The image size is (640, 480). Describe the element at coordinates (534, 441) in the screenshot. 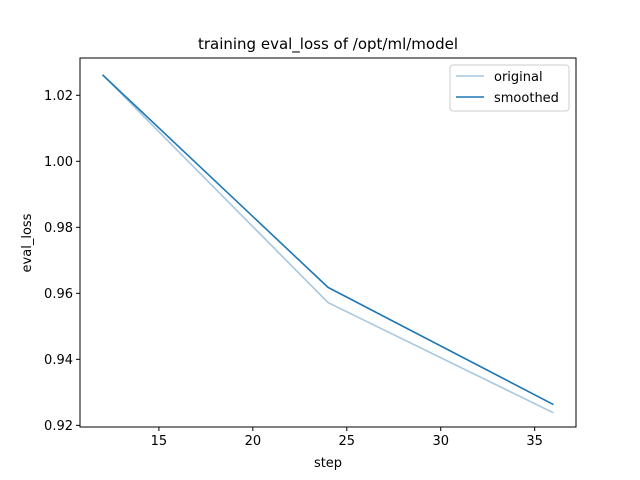

I see `x-tick-label: 35` at that location.